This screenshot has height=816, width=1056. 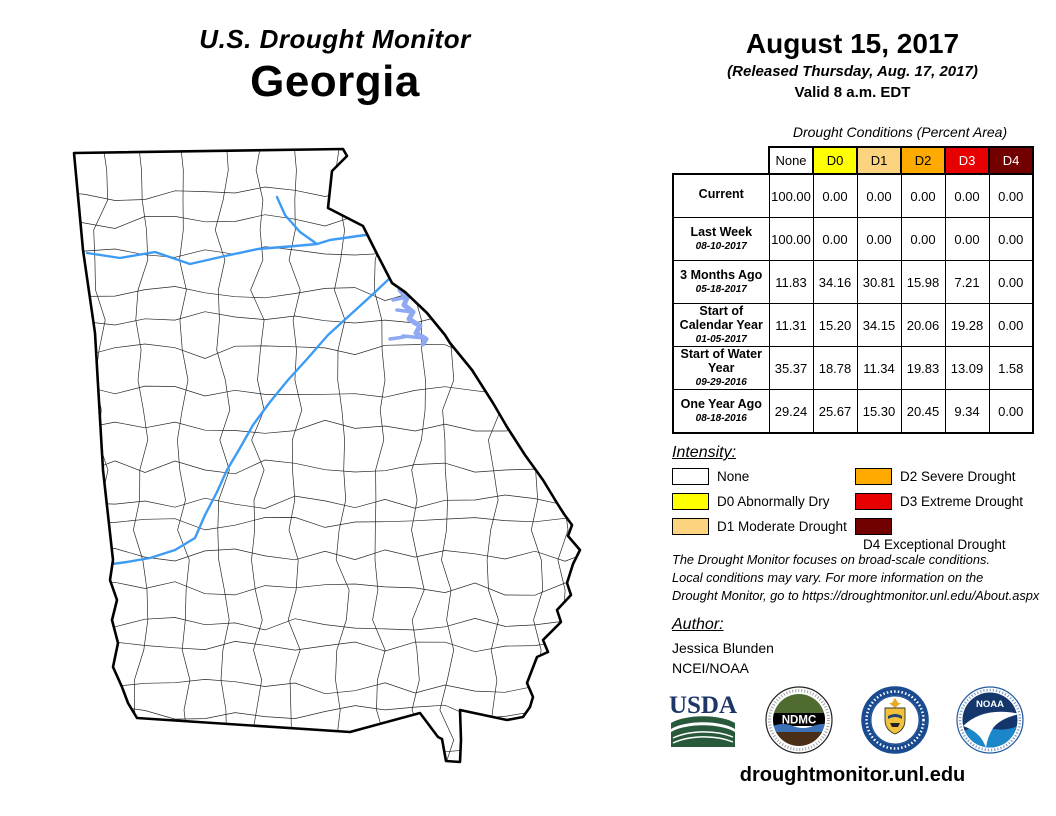 What do you see at coordinates (879, 411) in the screenshot?
I see `cell-value: 15.30` at bounding box center [879, 411].